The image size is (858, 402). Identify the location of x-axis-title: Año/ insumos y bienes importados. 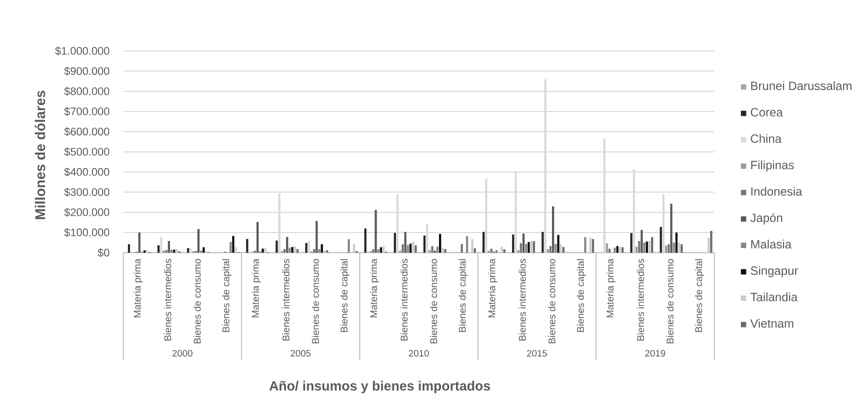
(379, 387).